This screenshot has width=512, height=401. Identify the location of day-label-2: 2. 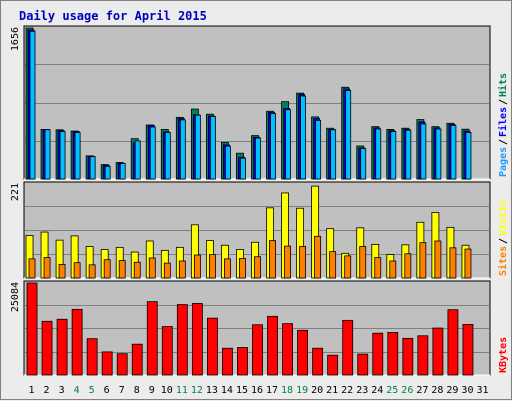
(47, 390).